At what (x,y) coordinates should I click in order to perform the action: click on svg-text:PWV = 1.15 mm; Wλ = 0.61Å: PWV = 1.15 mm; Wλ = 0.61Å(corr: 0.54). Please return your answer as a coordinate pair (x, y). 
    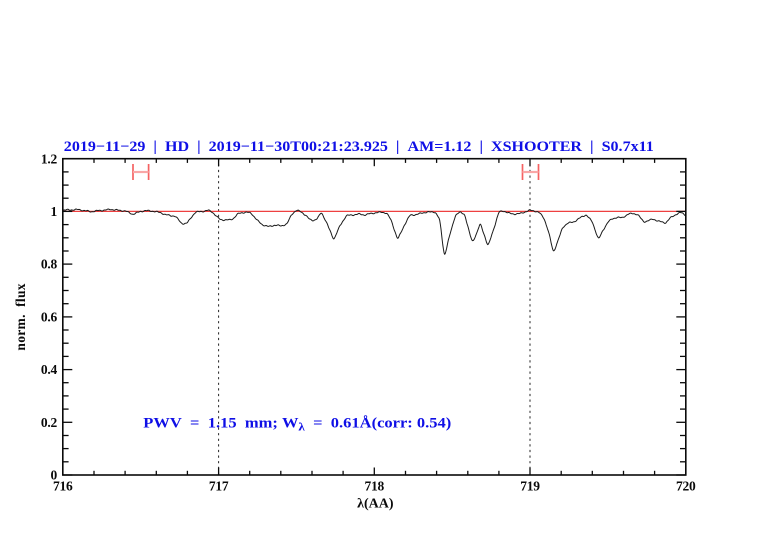
    Looking at the image, I should click on (297, 425).